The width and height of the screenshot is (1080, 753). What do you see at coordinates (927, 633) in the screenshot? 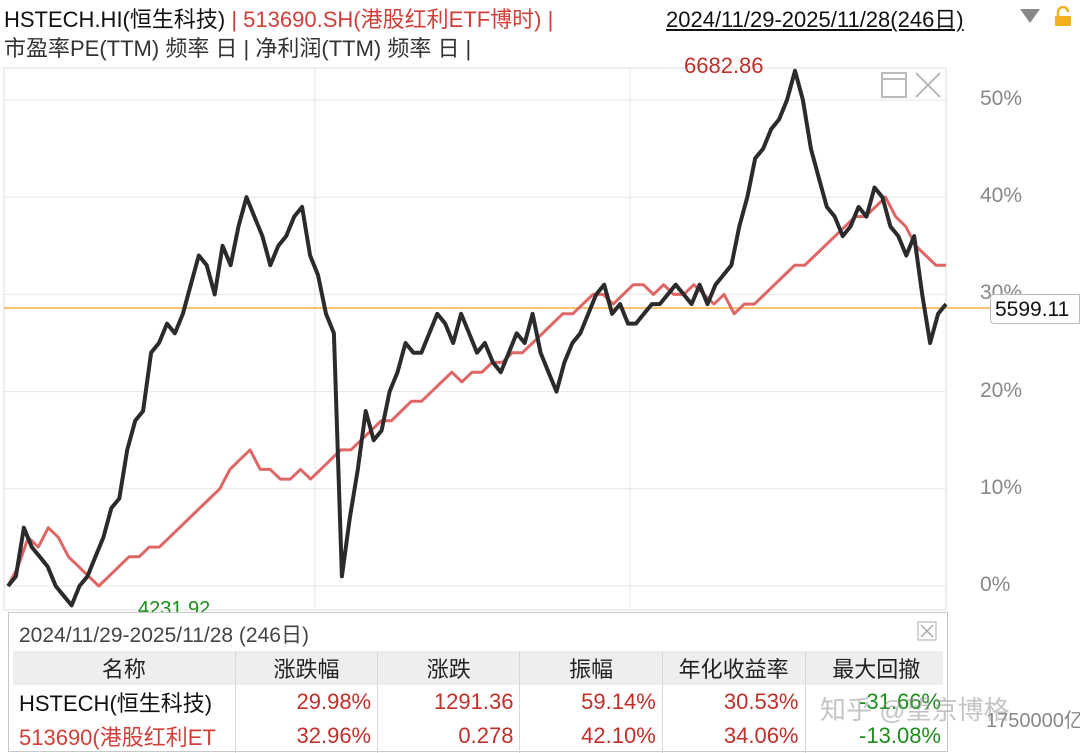
I see `close-icon` at bounding box center [927, 633].